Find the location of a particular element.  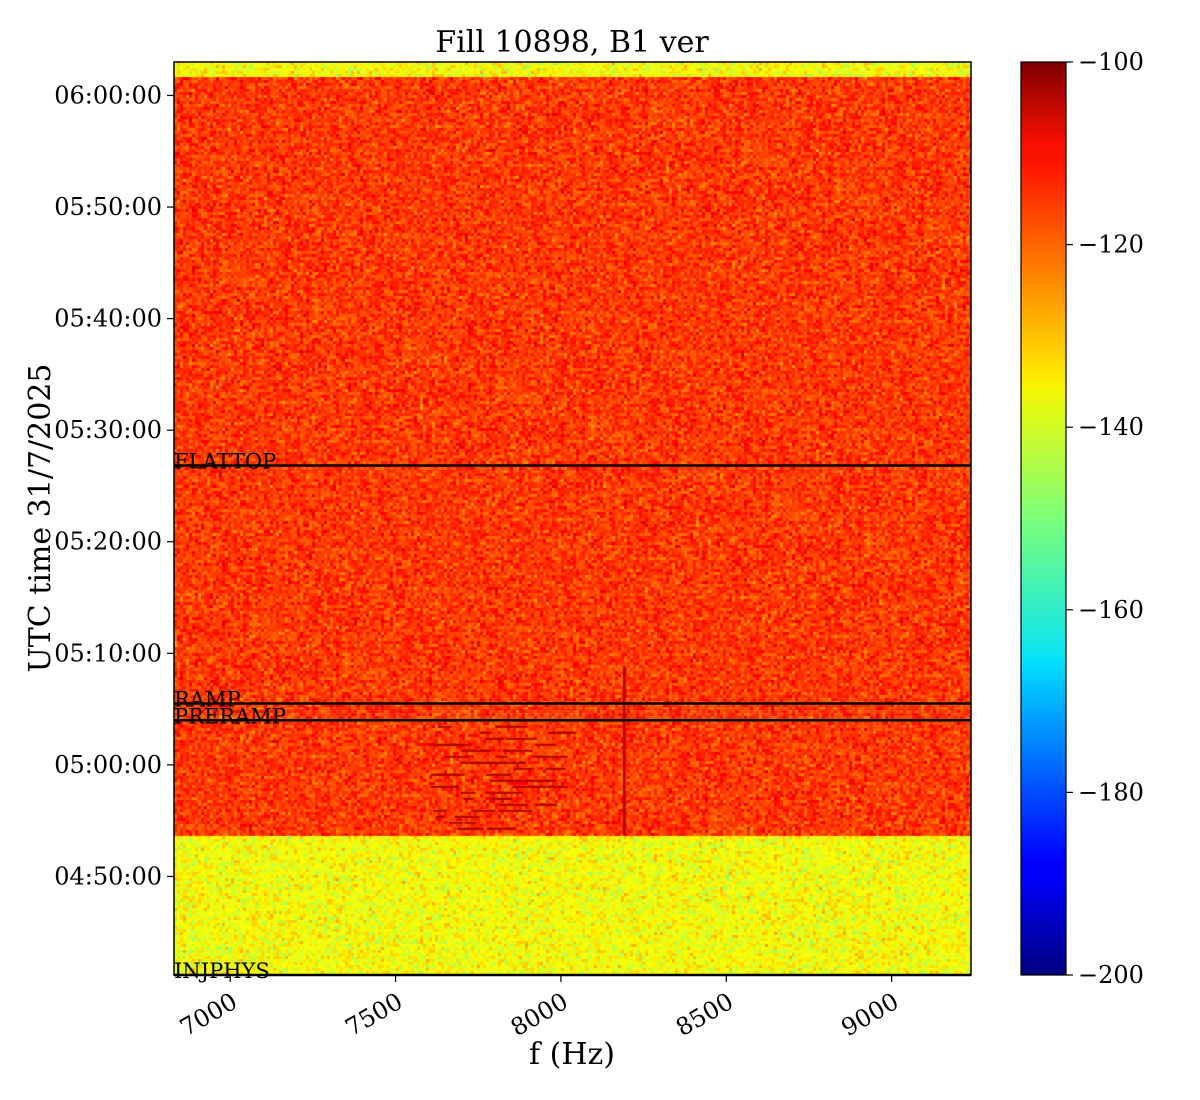

x-tick-label: 8500 is located at coordinates (704, 1014).